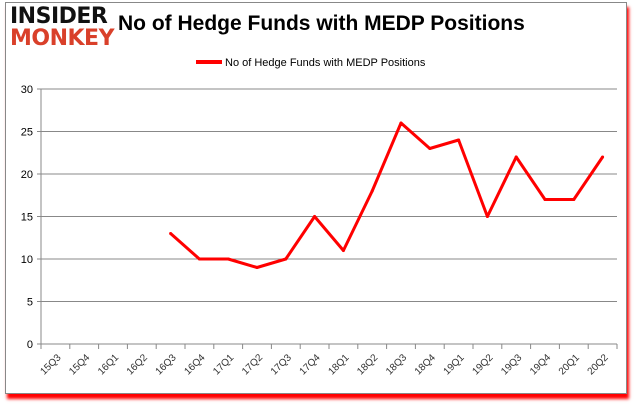  What do you see at coordinates (30, 303) in the screenshot?
I see `y-tick-label: 5` at bounding box center [30, 303].